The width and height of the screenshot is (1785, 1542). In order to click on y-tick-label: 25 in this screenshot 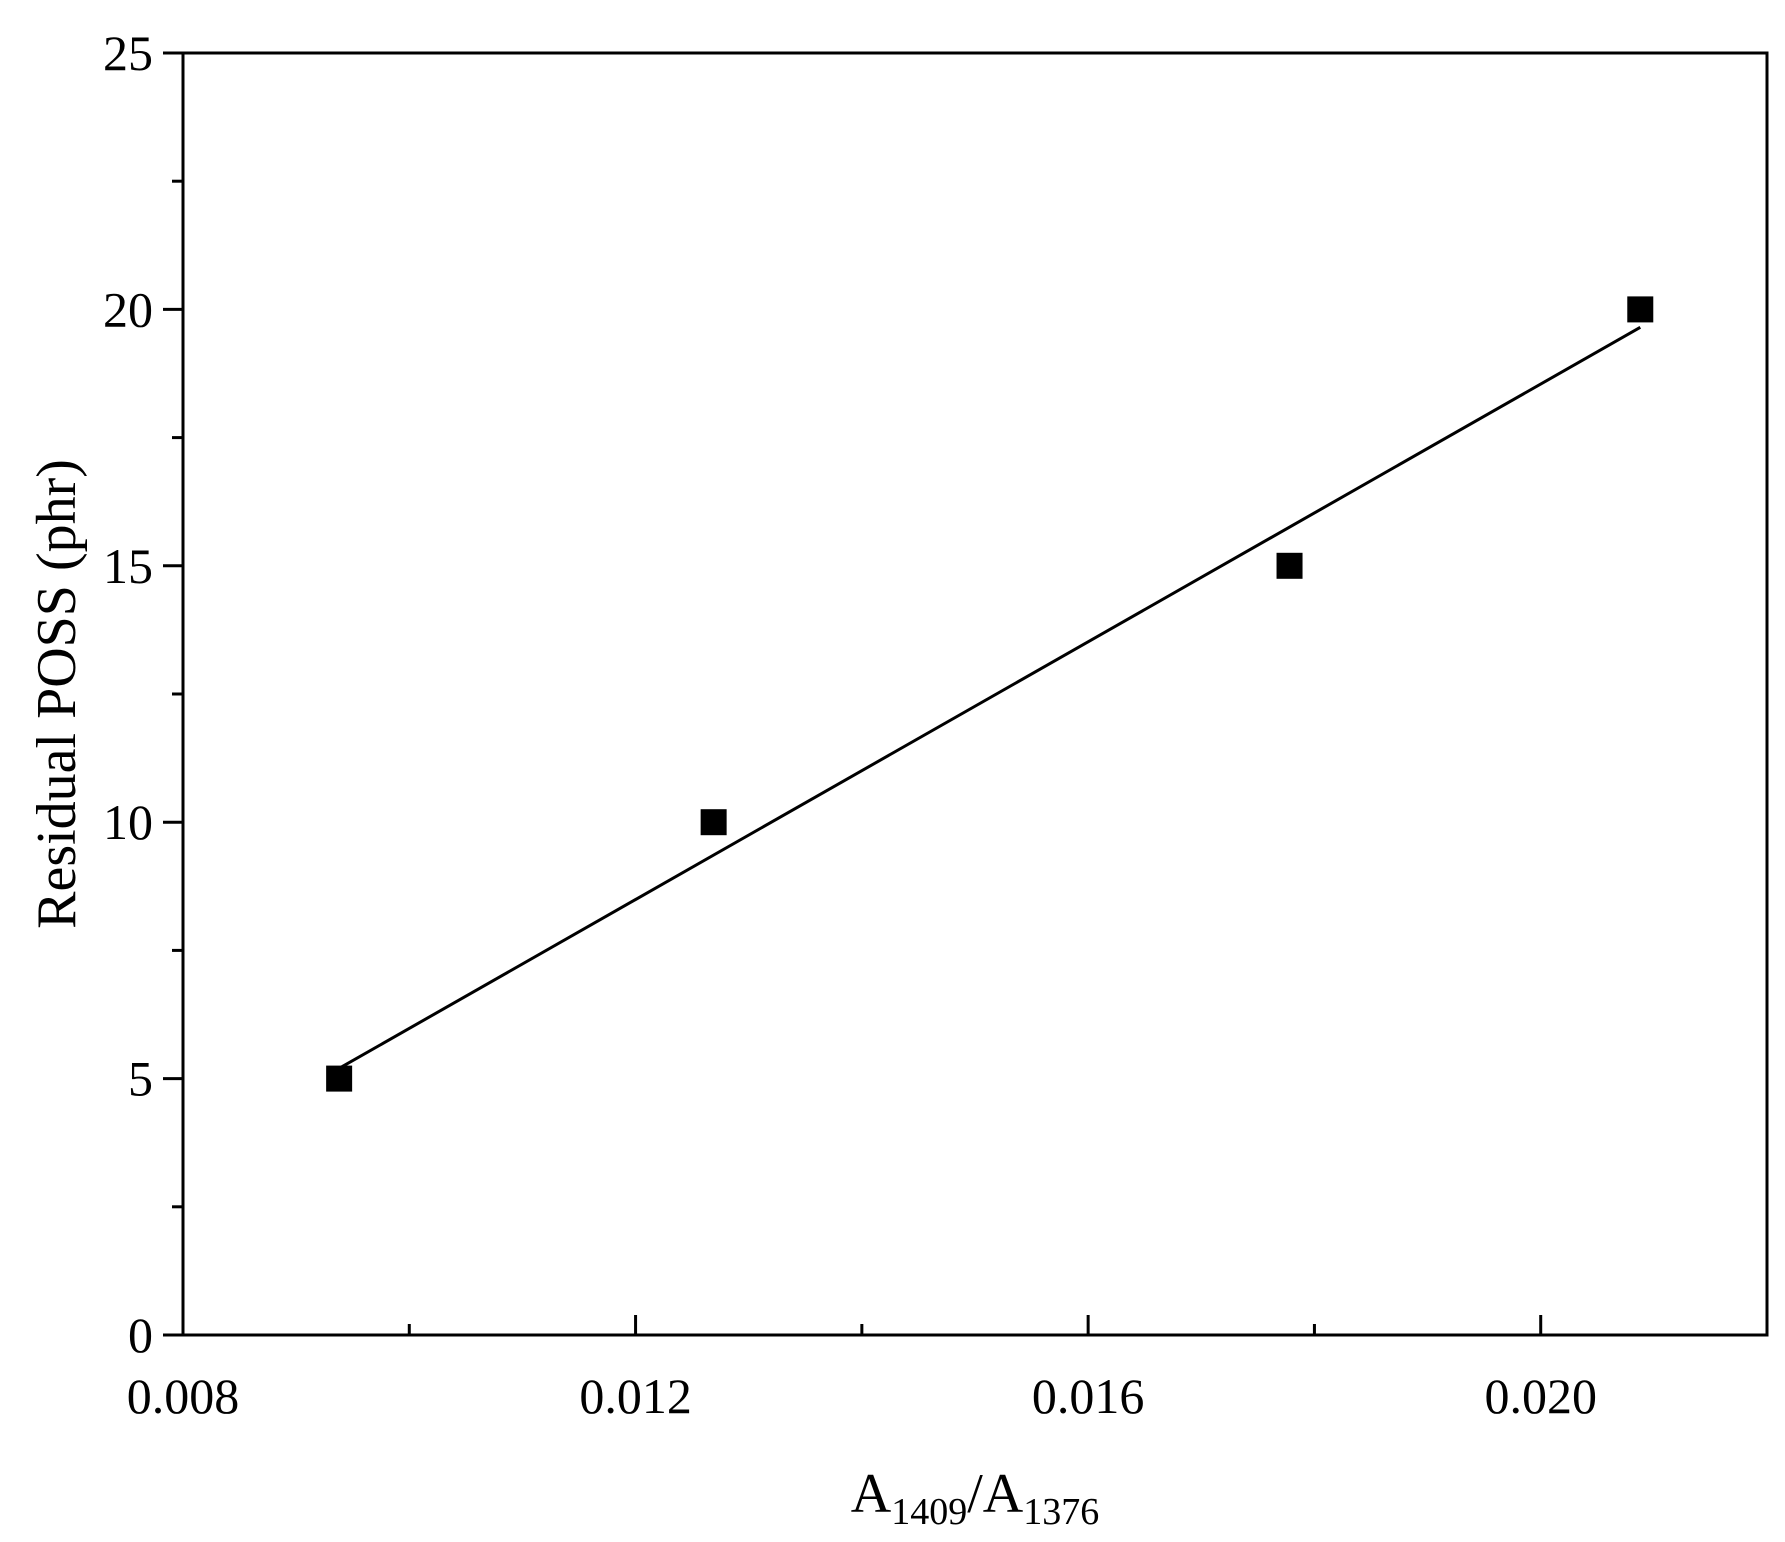, I will do `click(128, 53)`.